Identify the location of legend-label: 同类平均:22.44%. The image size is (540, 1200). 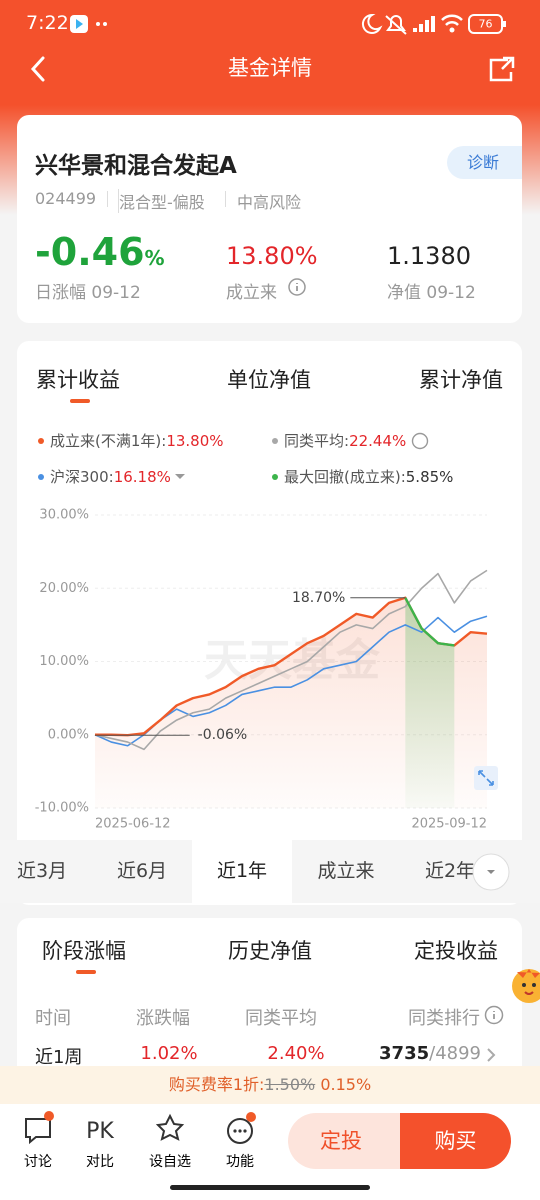
(345, 441).